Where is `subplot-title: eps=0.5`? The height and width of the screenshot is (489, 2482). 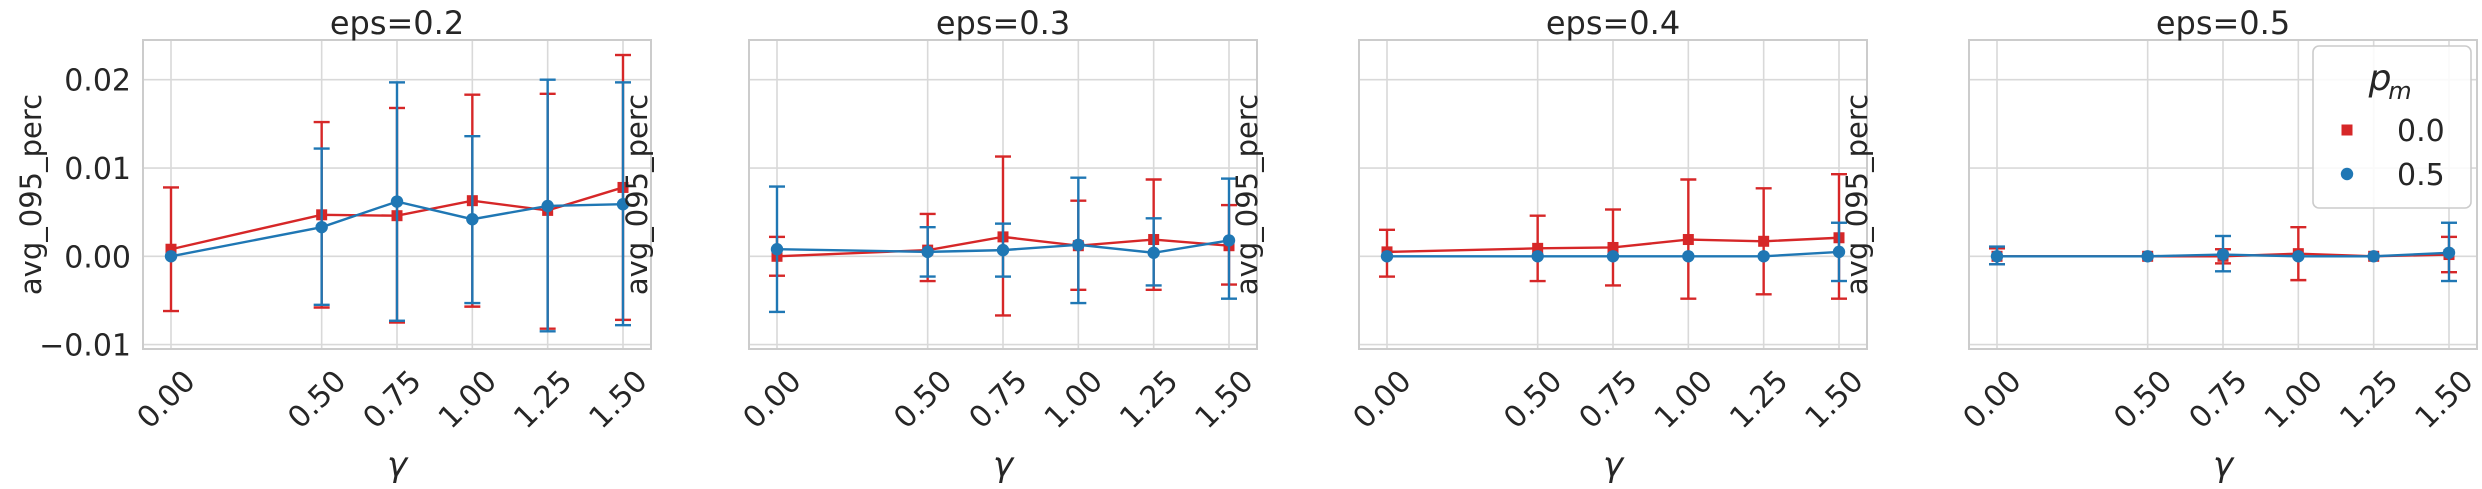 subplot-title: eps=0.5 is located at coordinates (2223, 23).